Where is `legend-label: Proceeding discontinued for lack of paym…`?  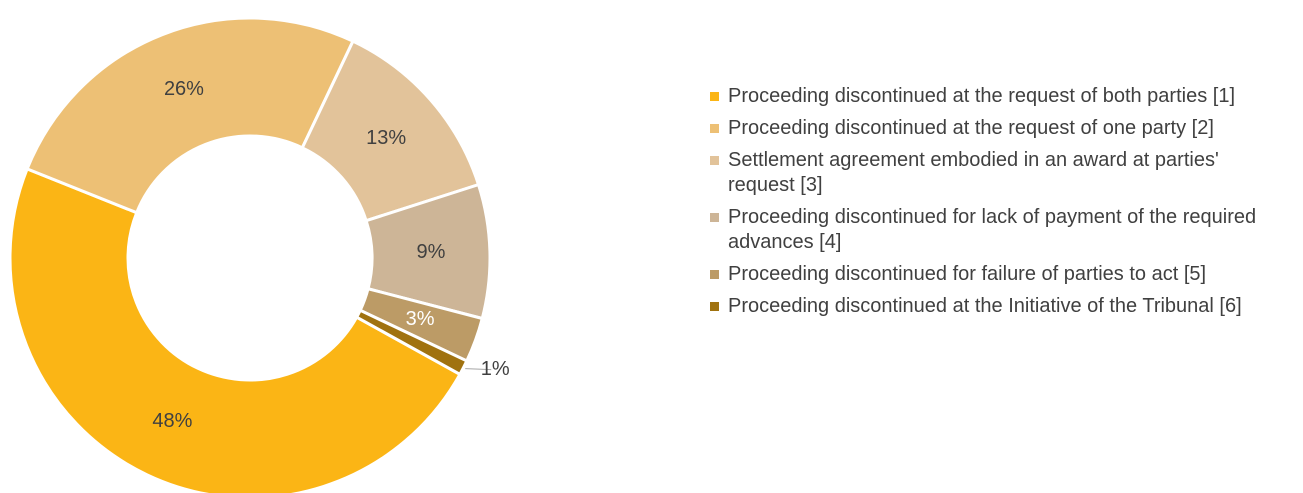
legend-label: Proceeding discontinued for lack of paym… is located at coordinates (992, 229).